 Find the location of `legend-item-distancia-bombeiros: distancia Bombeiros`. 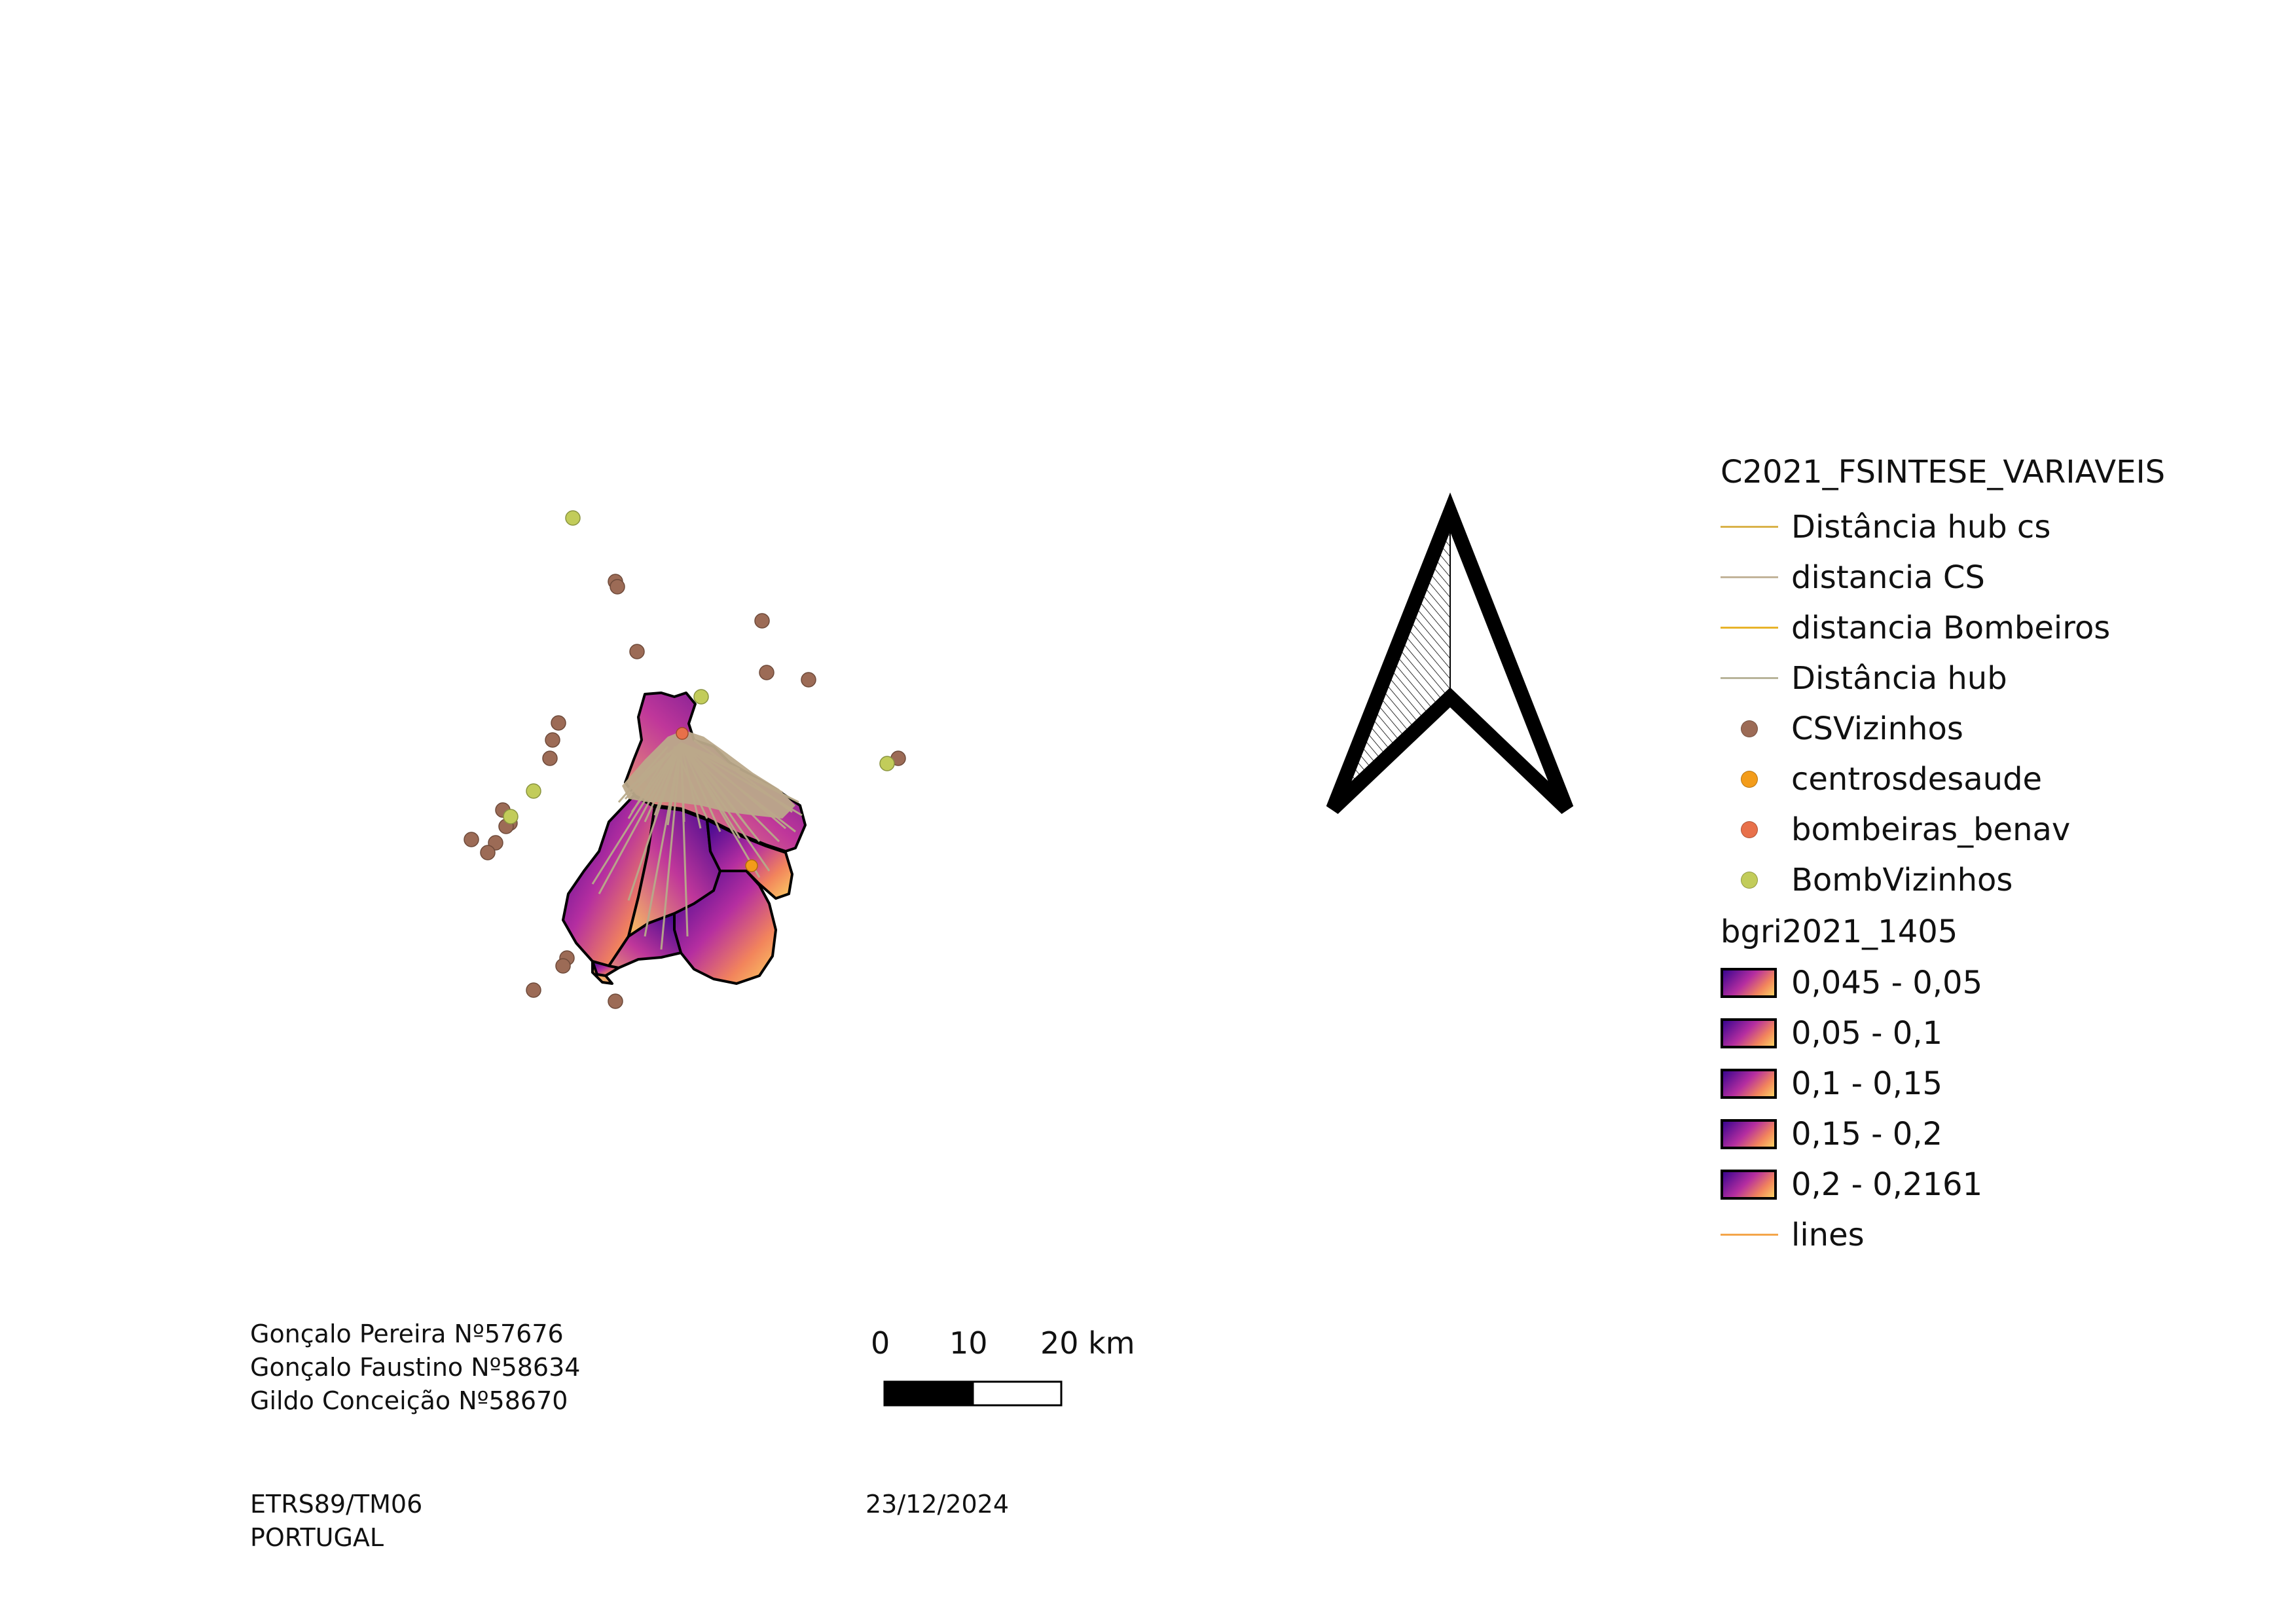

legend-item-distancia-bombeiros: distancia Bombeiros is located at coordinates (1982, 627).